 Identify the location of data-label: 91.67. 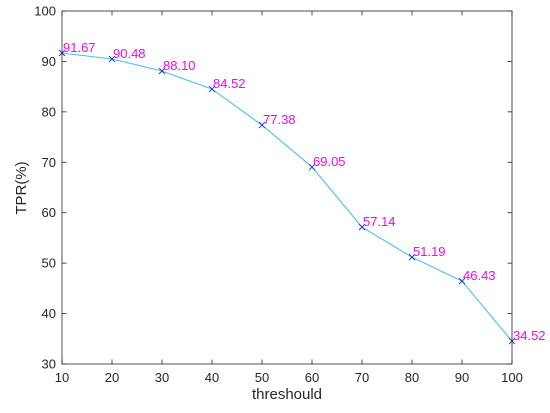
(79, 47).